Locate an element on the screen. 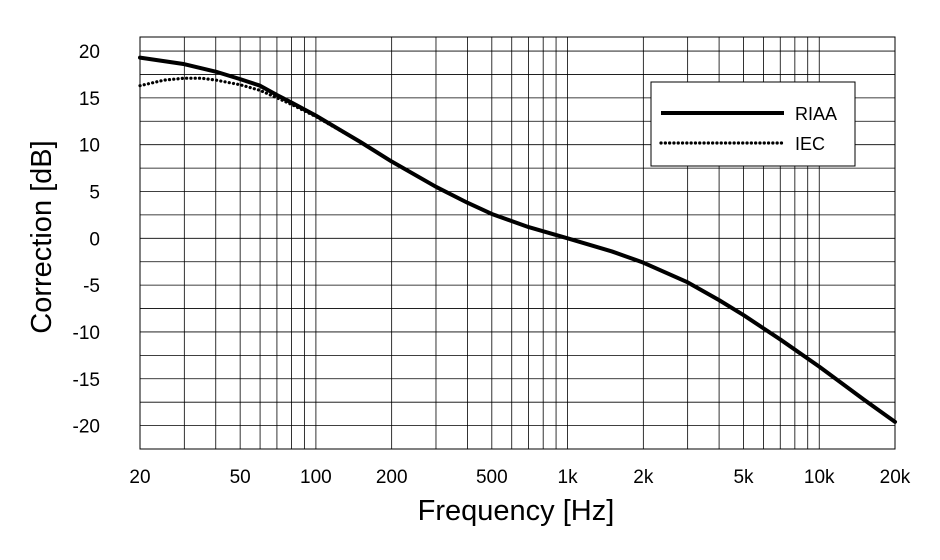  x-tick-label: 10k is located at coordinates (819, 477).